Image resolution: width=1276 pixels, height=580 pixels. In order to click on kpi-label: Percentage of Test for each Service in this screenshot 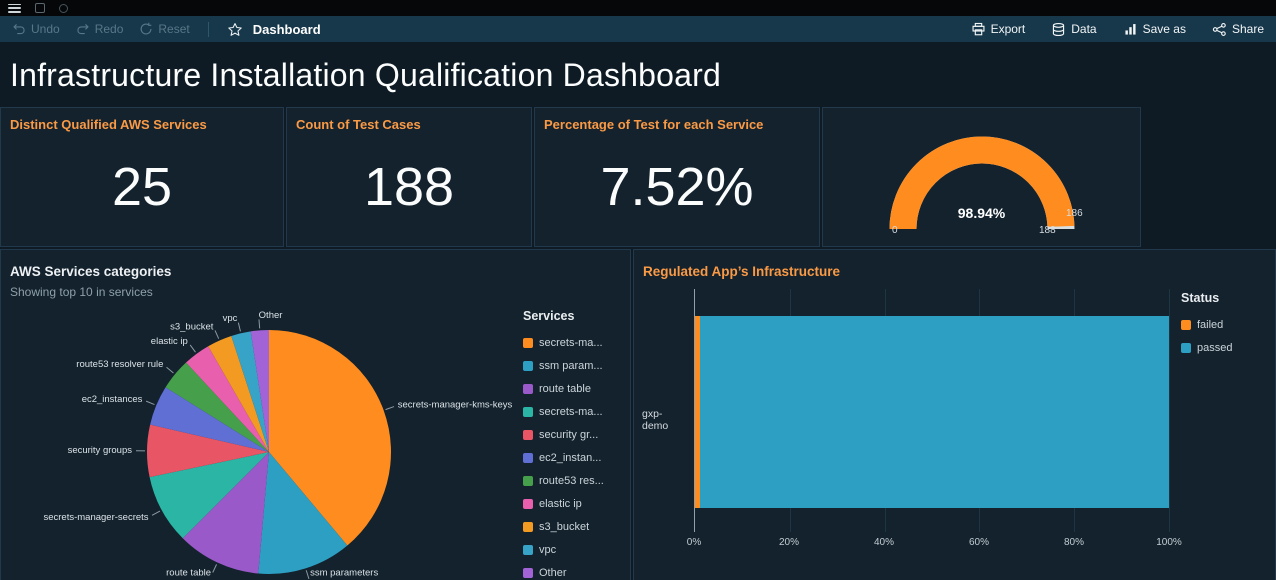, I will do `click(654, 124)`.